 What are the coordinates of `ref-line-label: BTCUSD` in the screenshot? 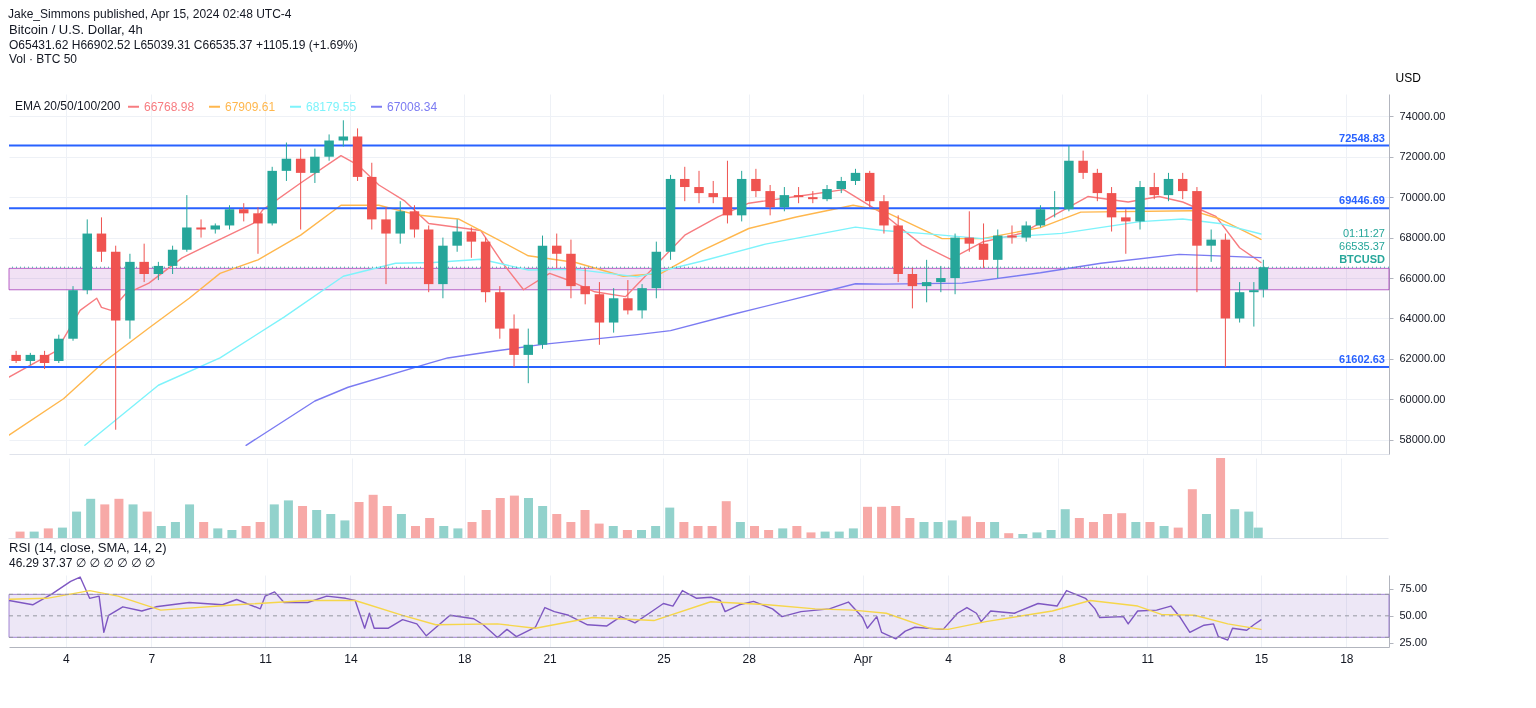 It's located at (1362, 259).